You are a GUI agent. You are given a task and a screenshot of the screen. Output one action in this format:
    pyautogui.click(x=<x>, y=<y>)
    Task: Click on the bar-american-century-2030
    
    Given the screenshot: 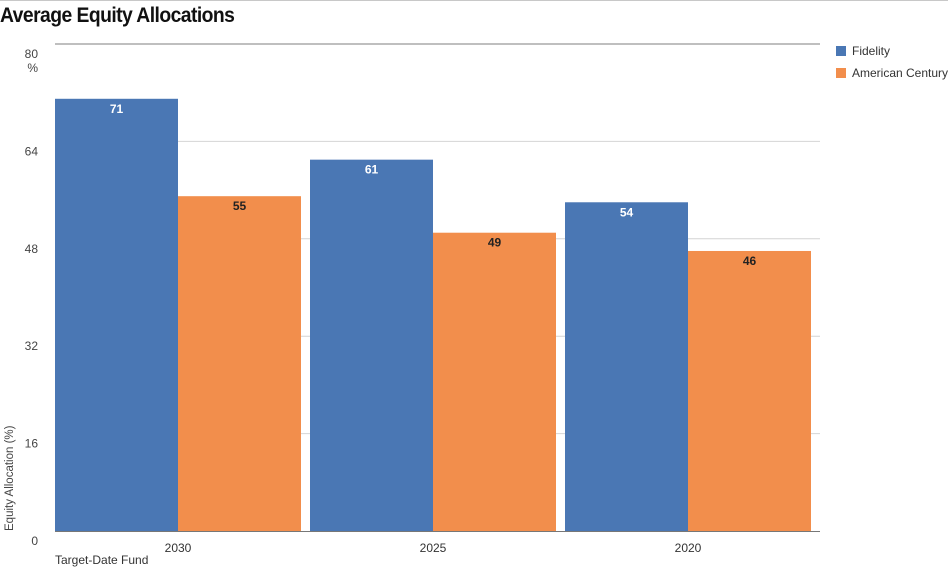 What is the action you would take?
    pyautogui.click(x=239, y=363)
    